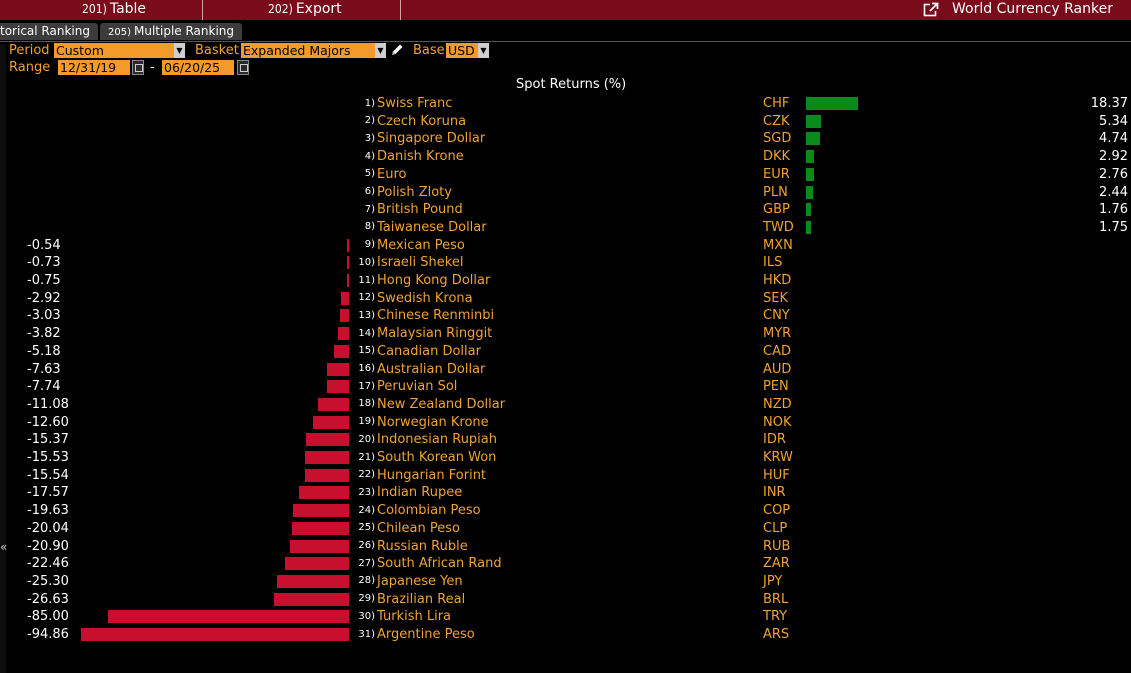 This screenshot has height=673, width=1131. I want to click on value-label: -11.08, so click(48, 404).